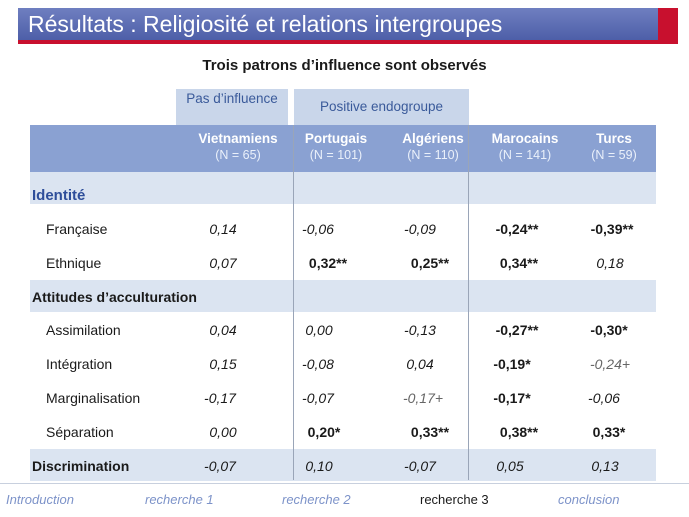 Image resolution: width=689 pixels, height=517 pixels. I want to click on row-label-ethnique: Ethnique, so click(74, 263).